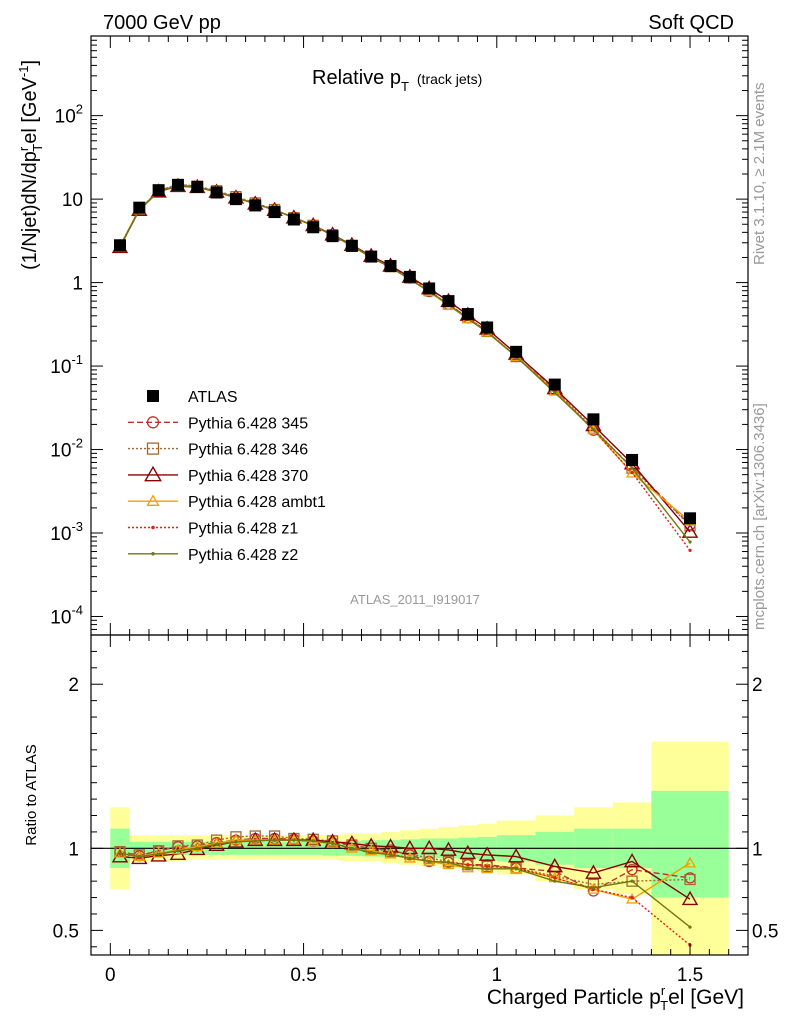  Describe the element at coordinates (248, 450) in the screenshot. I see `legend-label: Pythia 6.428 346` at that location.